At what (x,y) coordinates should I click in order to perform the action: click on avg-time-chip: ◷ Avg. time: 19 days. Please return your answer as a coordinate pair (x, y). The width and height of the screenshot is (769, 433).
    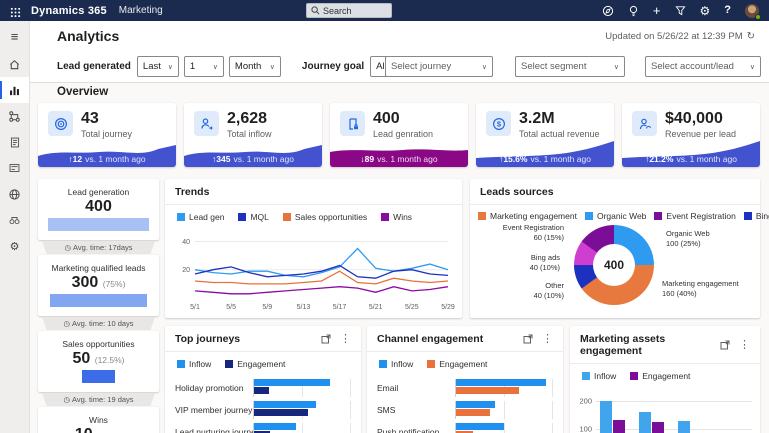
    Looking at the image, I should click on (98, 399).